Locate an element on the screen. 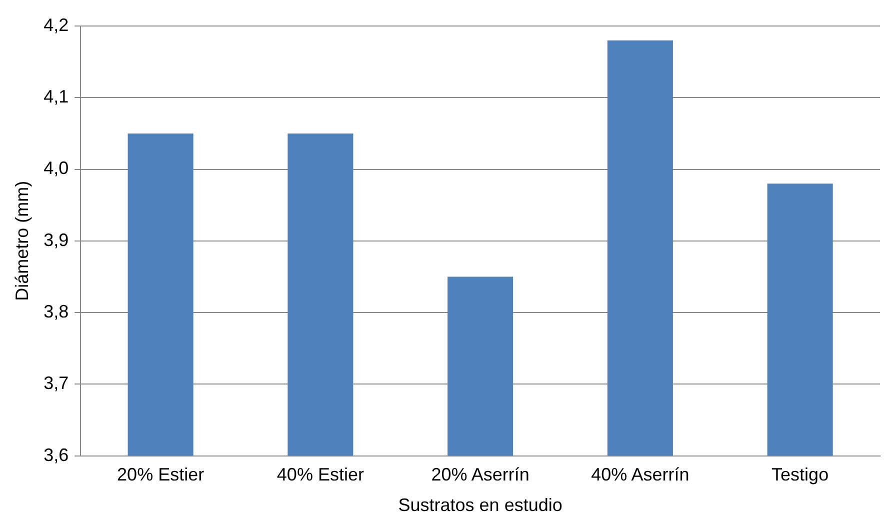  y-tick-label: 4,1 is located at coordinates (56, 96).